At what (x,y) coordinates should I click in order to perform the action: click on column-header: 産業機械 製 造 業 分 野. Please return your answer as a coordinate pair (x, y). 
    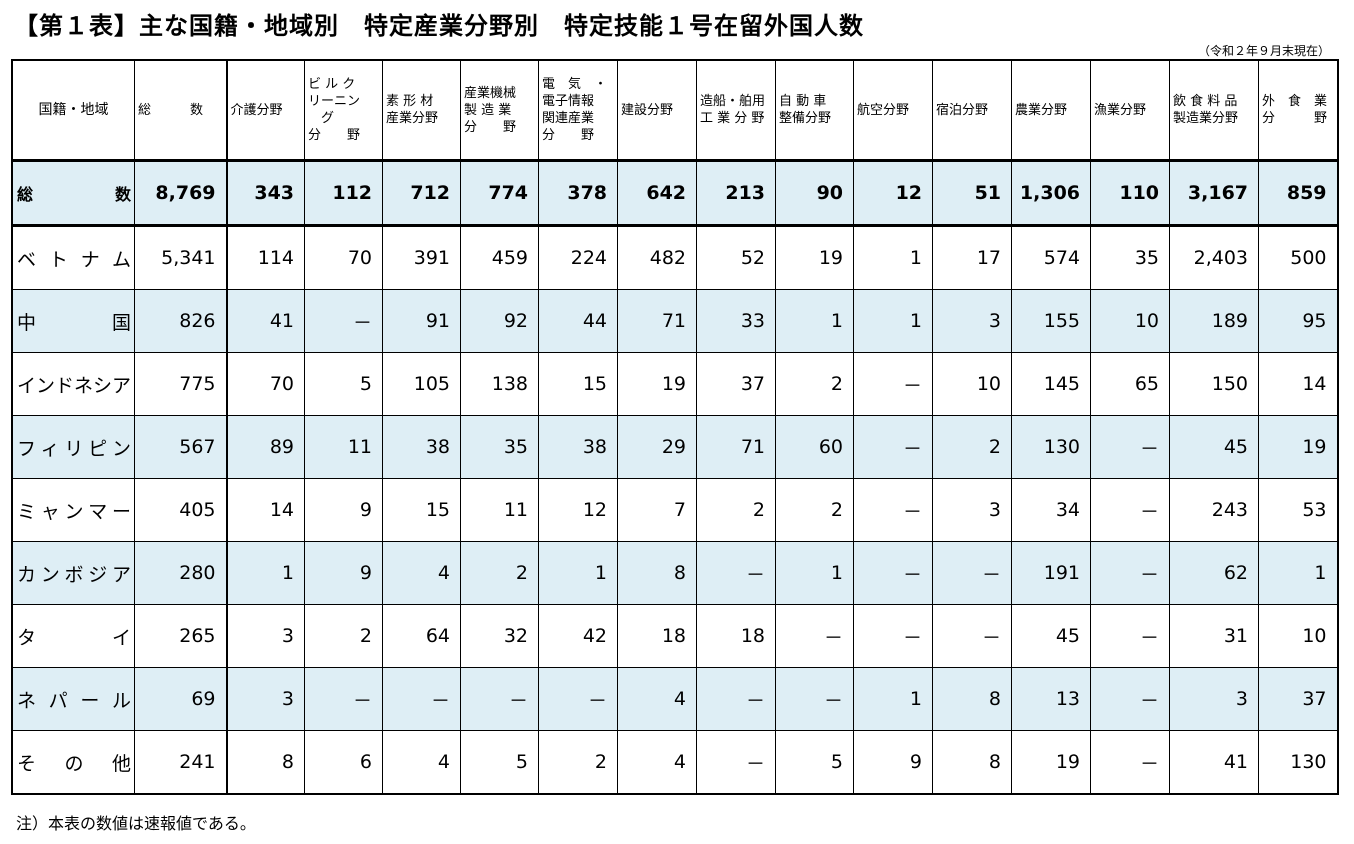
    Looking at the image, I should click on (500, 110).